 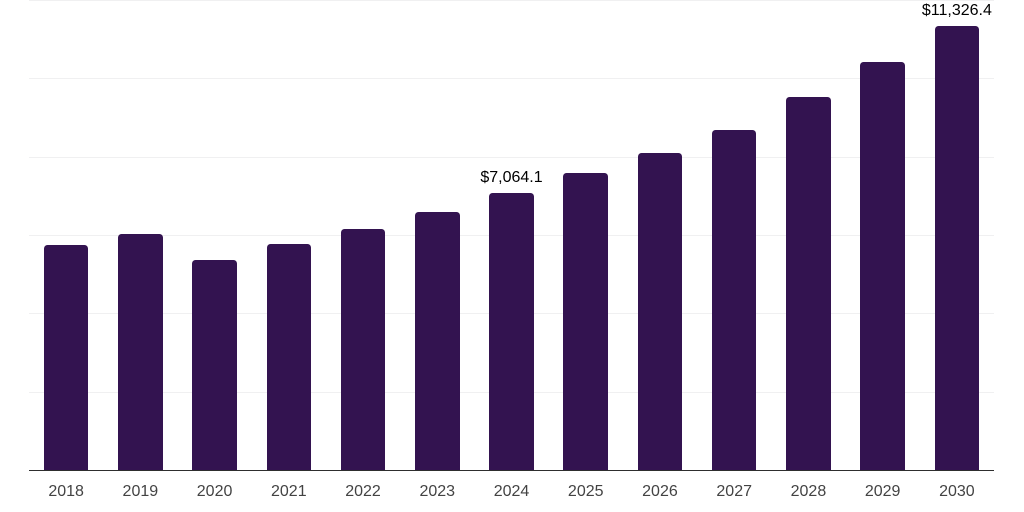 What do you see at coordinates (66, 357) in the screenshot?
I see `bar-2018` at bounding box center [66, 357].